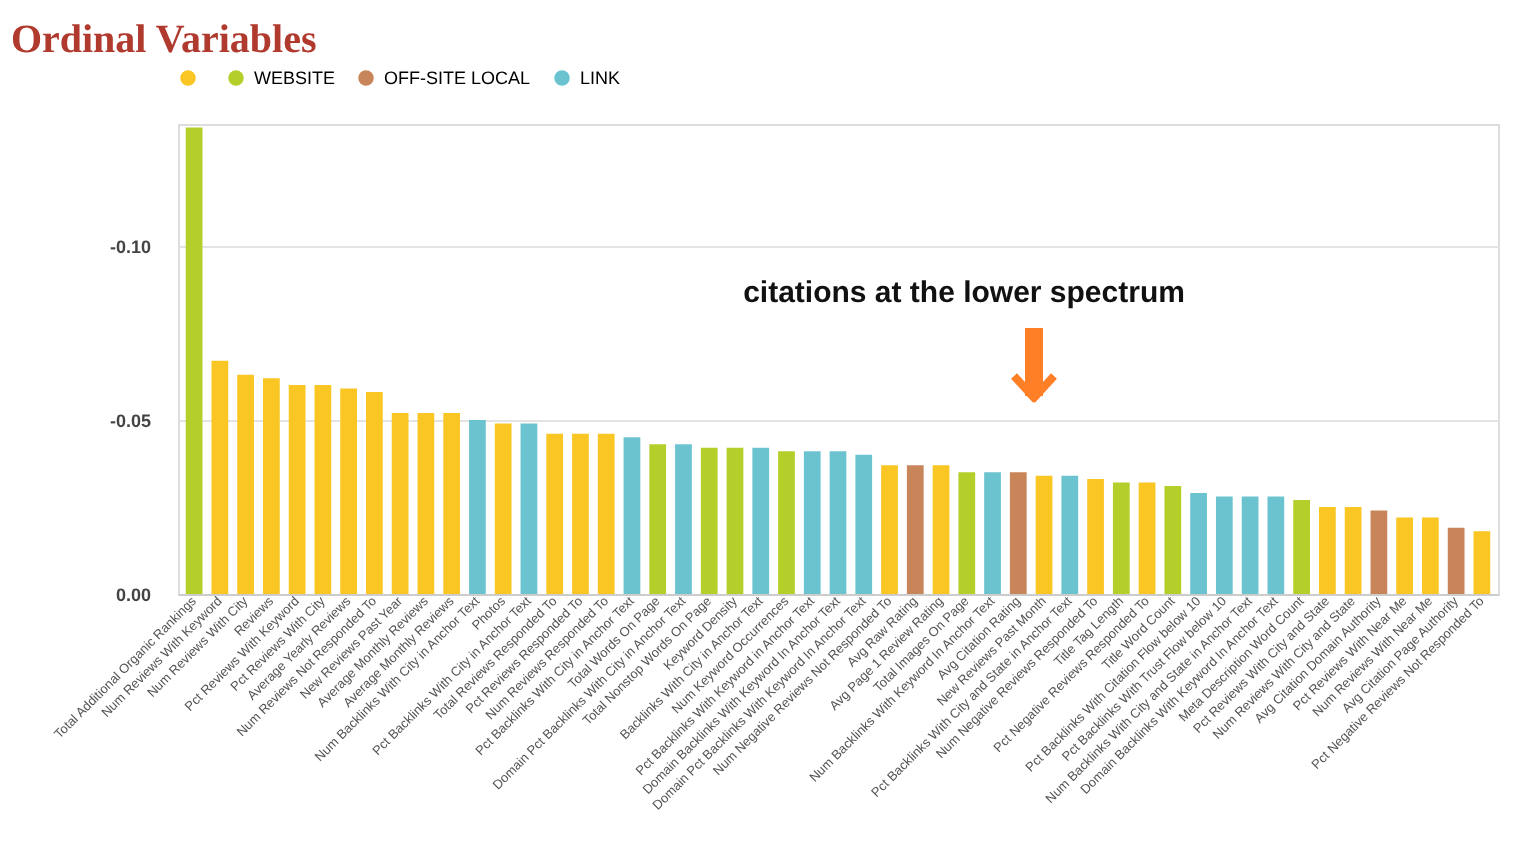 The height and width of the screenshot is (858, 1536). What do you see at coordinates (457, 78) in the screenshot?
I see `legend-label: OFF-SITE LOCAL` at bounding box center [457, 78].